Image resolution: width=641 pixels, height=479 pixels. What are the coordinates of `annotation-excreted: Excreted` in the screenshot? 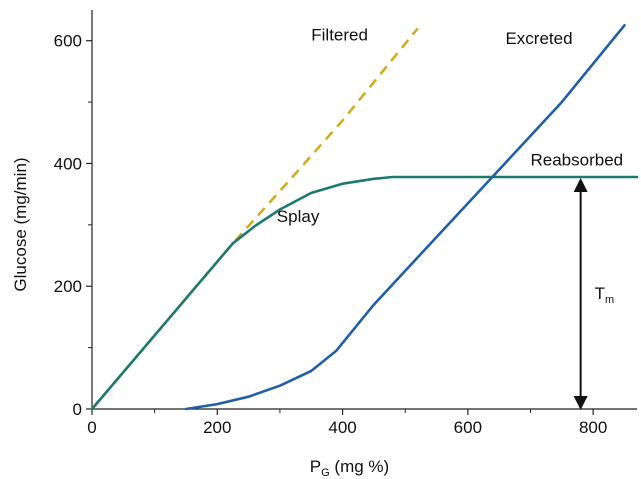 It's located at (538, 38).